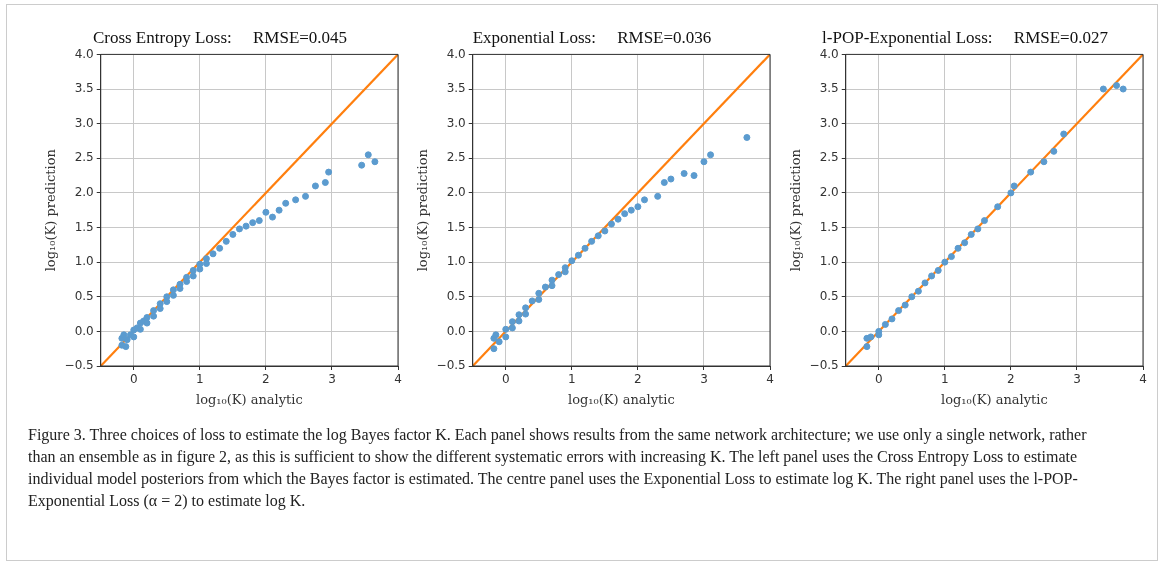 This screenshot has width=1167, height=569. I want to click on chart-title: Cross Entropy Loss: RMSE=0.045, so click(220, 37).